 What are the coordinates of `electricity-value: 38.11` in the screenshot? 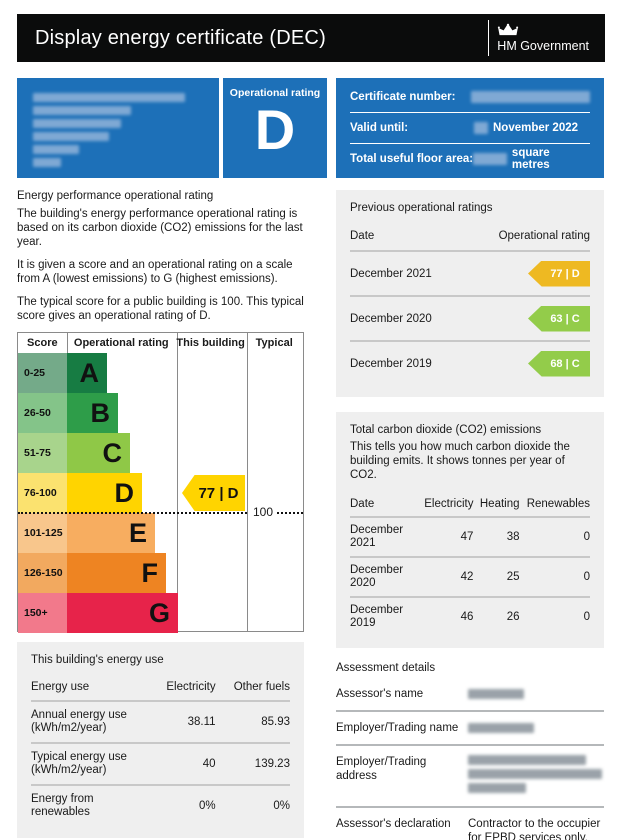 It's located at (201, 722).